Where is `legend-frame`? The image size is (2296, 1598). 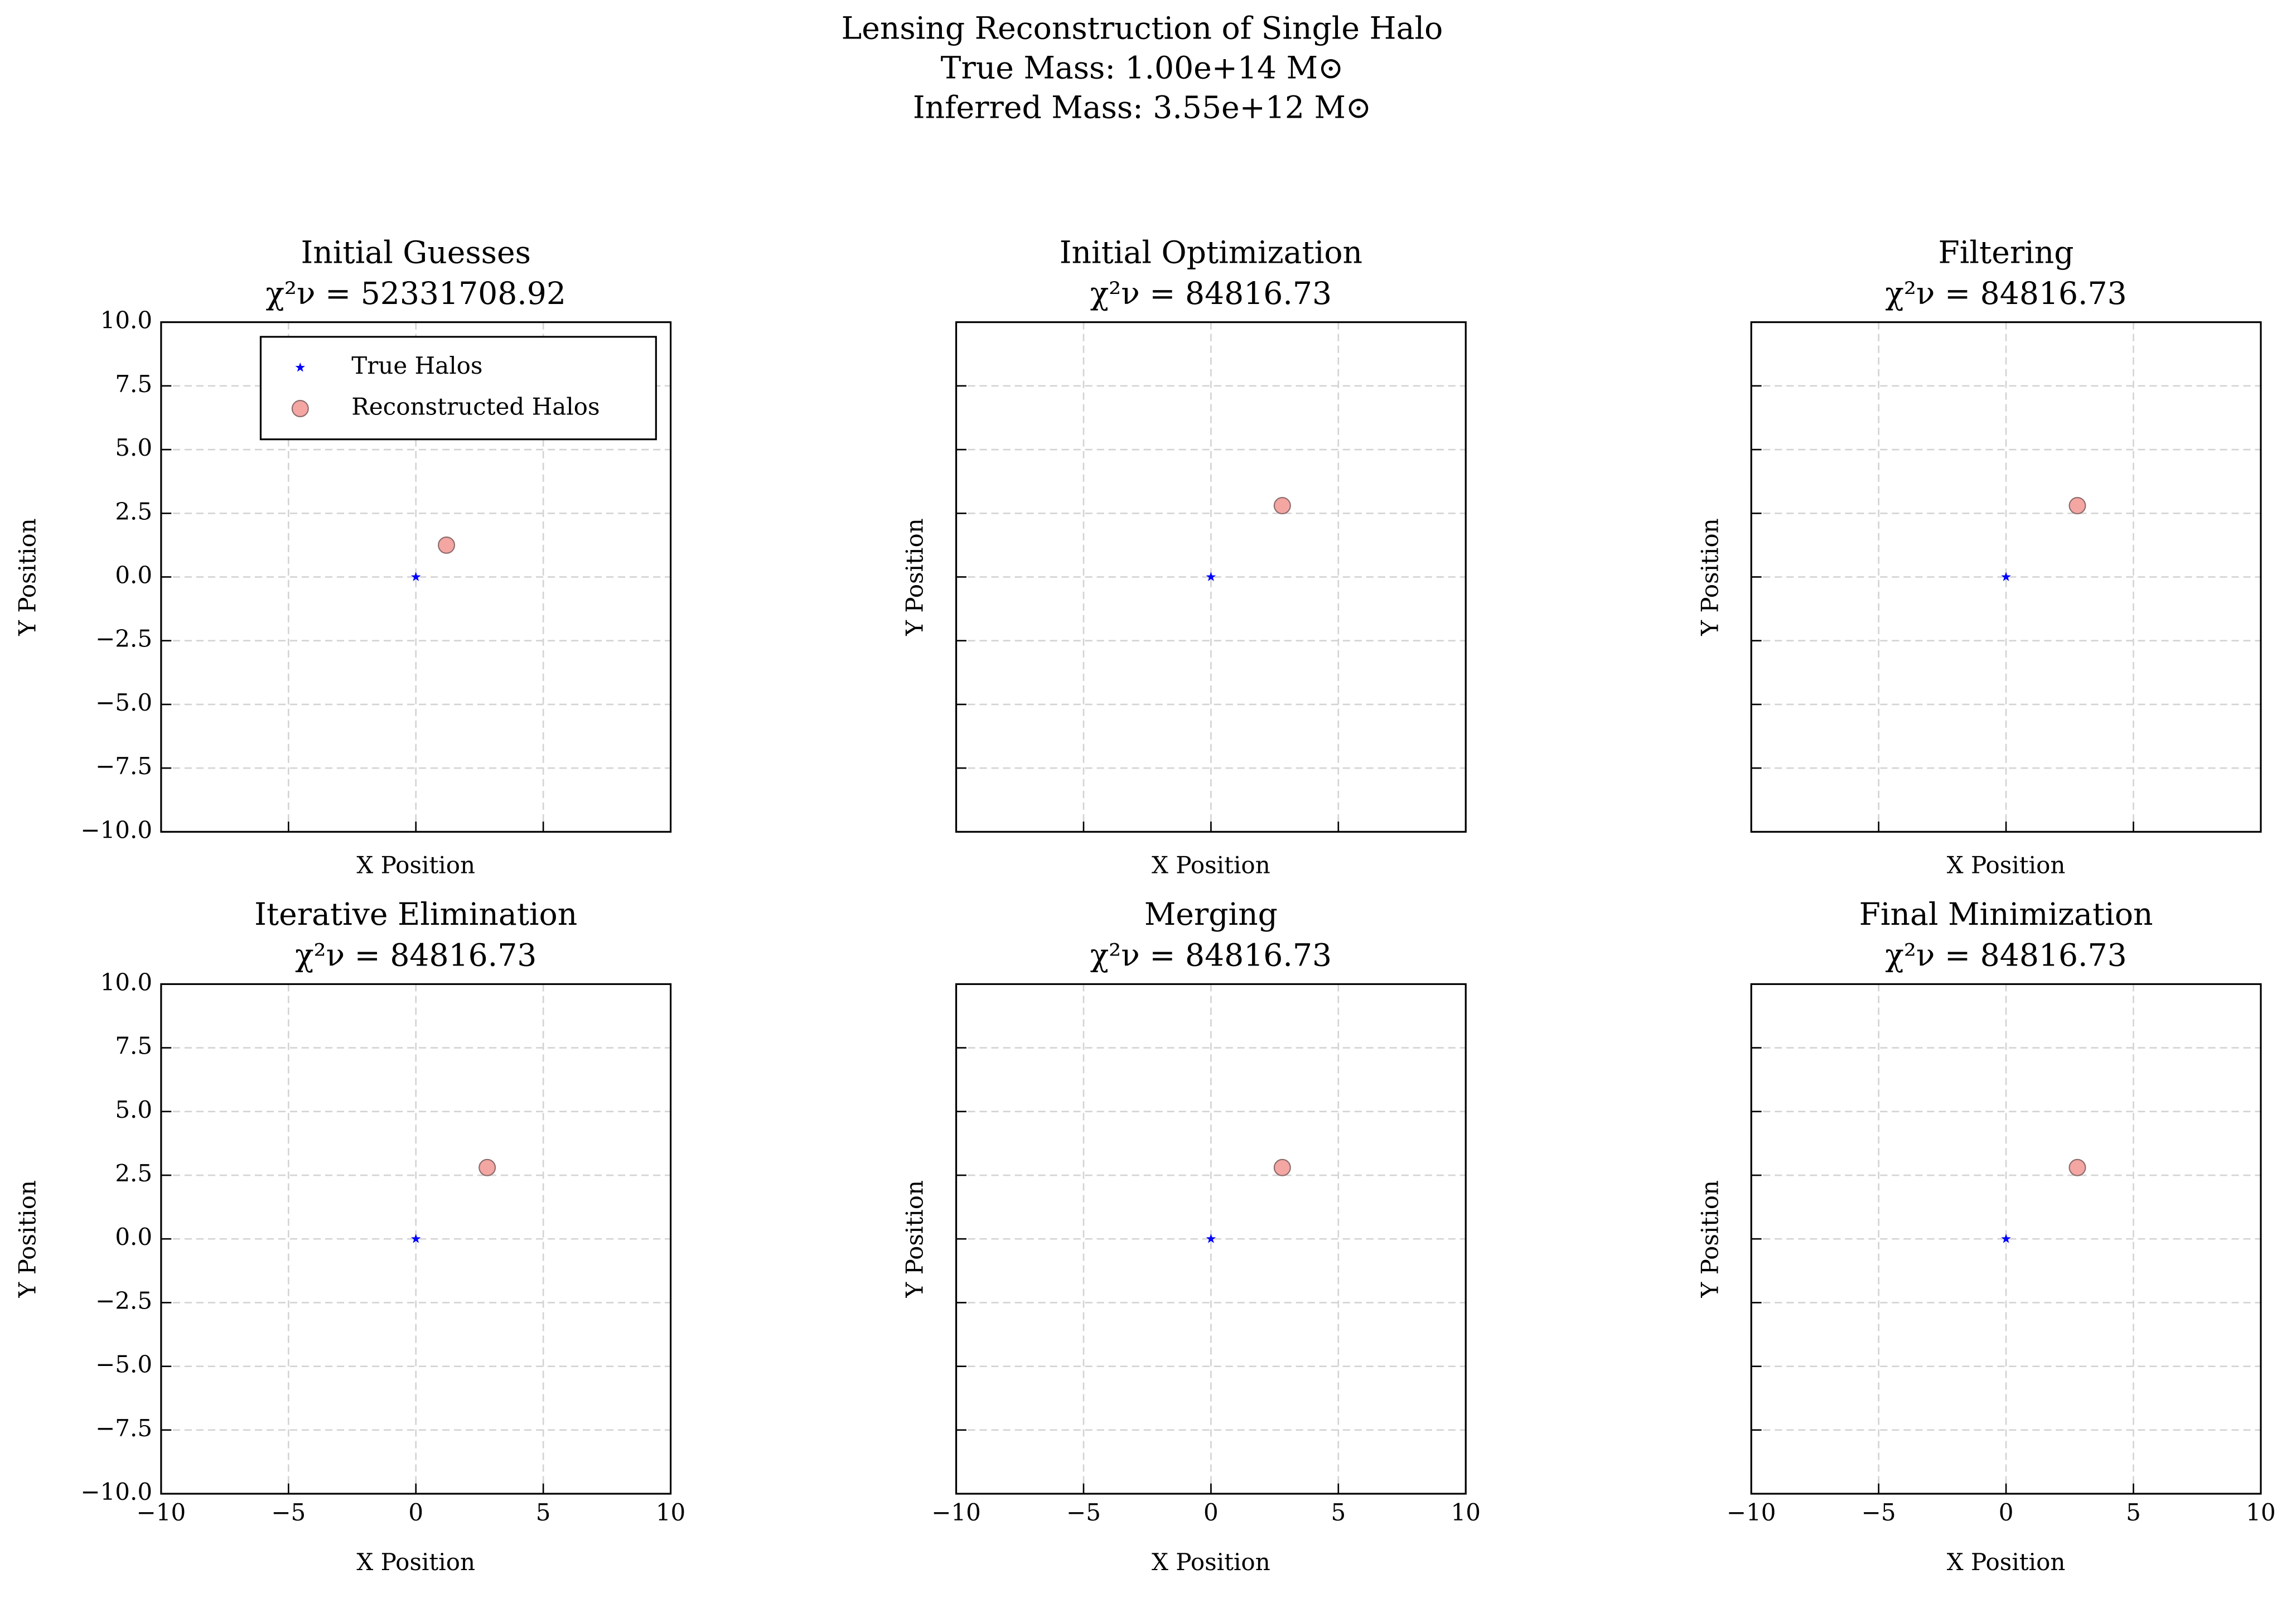 legend-frame is located at coordinates (458, 388).